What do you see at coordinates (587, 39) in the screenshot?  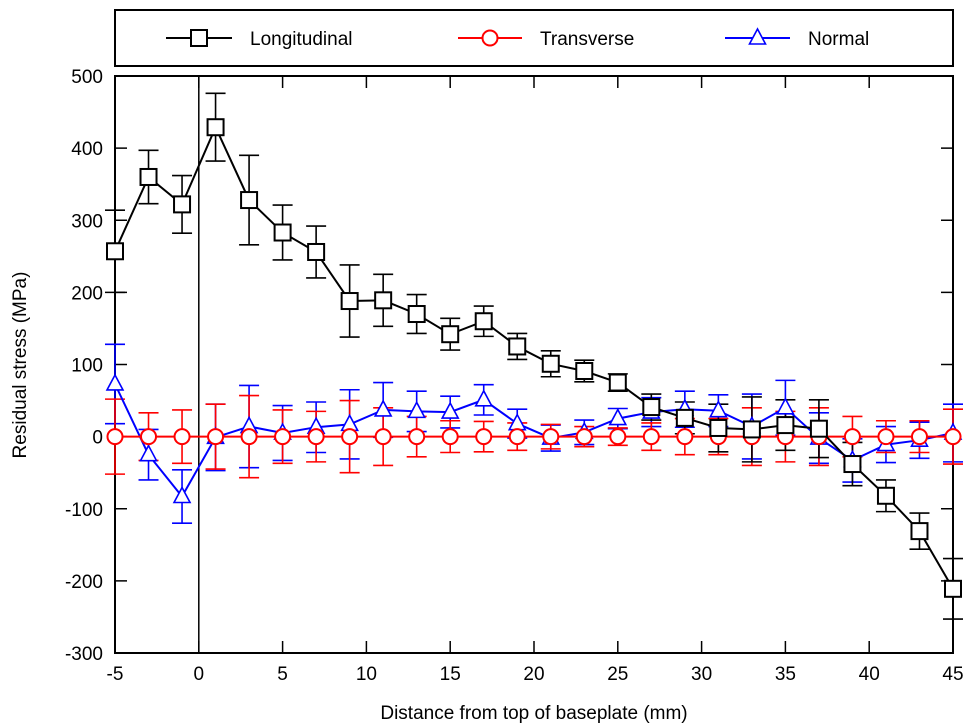 I see `legend-label: Transverse` at bounding box center [587, 39].